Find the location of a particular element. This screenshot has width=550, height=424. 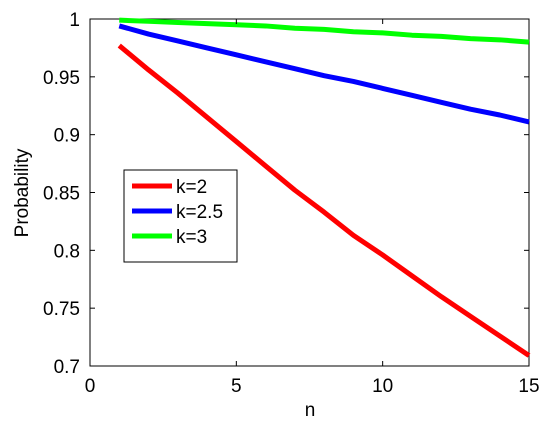

legend: k=2 k=2.5 k=3 is located at coordinates (180, 216).